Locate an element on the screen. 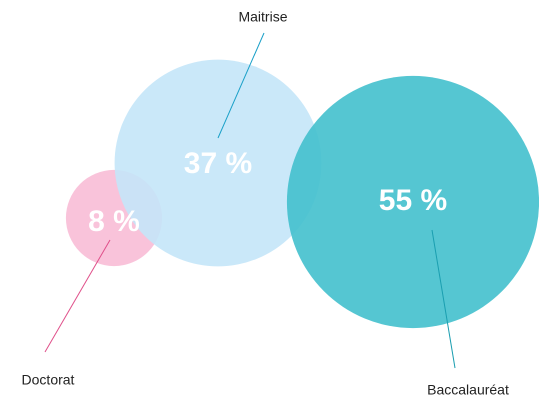 This screenshot has width=539, height=402. category-label: Doctorat is located at coordinates (48, 380).